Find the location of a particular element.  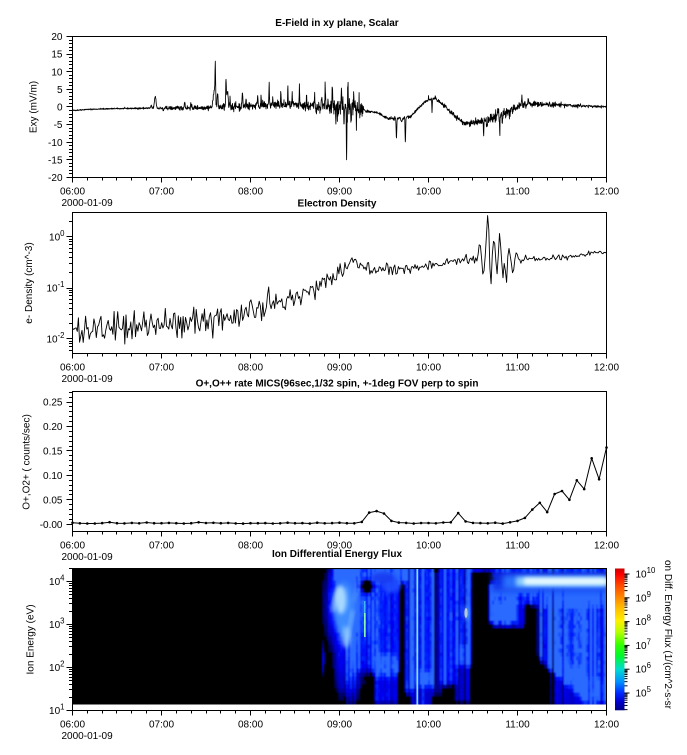

svg-text: 0 is located at coordinates (60, 108).